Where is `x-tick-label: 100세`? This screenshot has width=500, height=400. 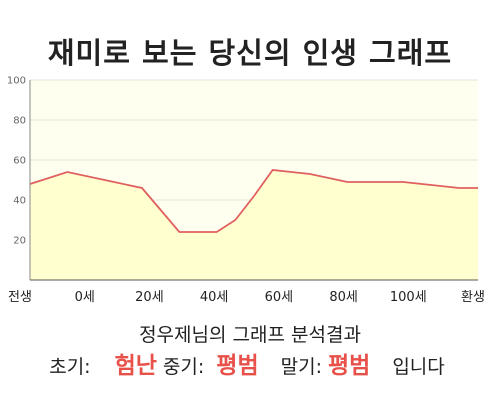
x-tick-label: 100세 is located at coordinates (408, 297).